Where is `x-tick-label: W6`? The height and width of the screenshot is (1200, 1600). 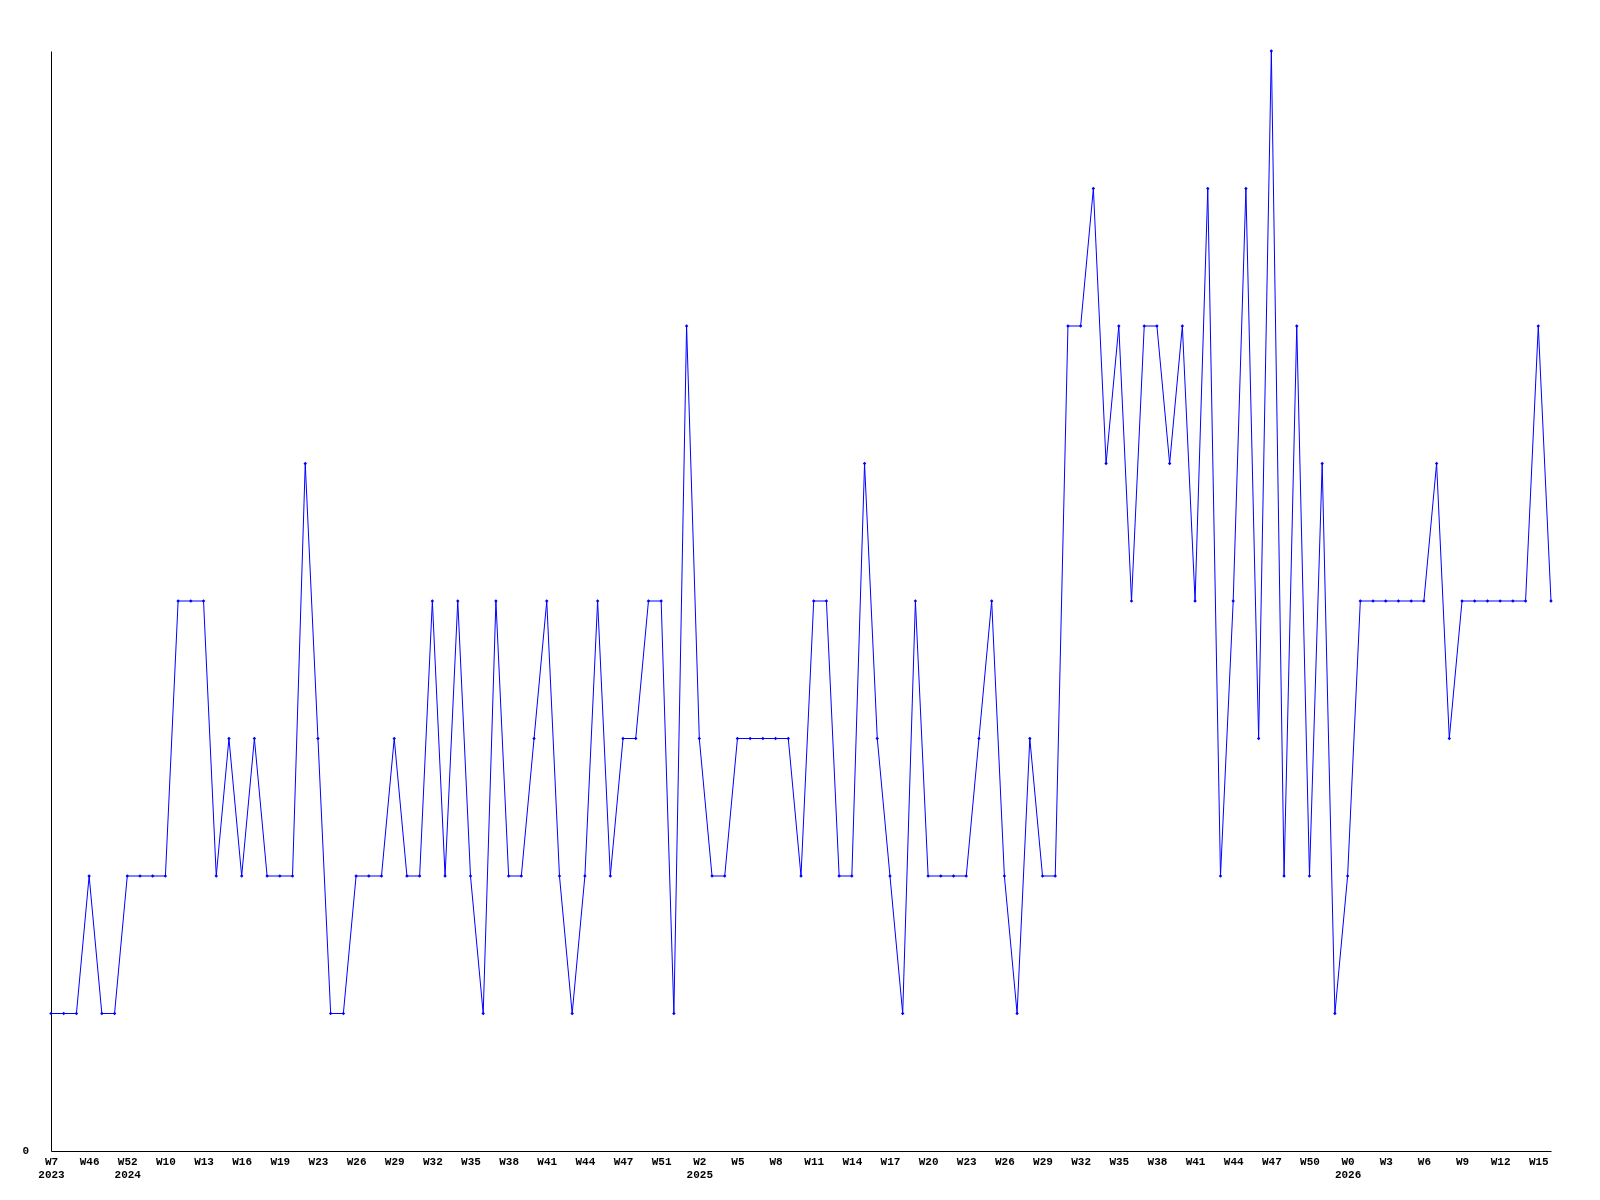
x-tick-label: W6 is located at coordinates (1424, 1161).